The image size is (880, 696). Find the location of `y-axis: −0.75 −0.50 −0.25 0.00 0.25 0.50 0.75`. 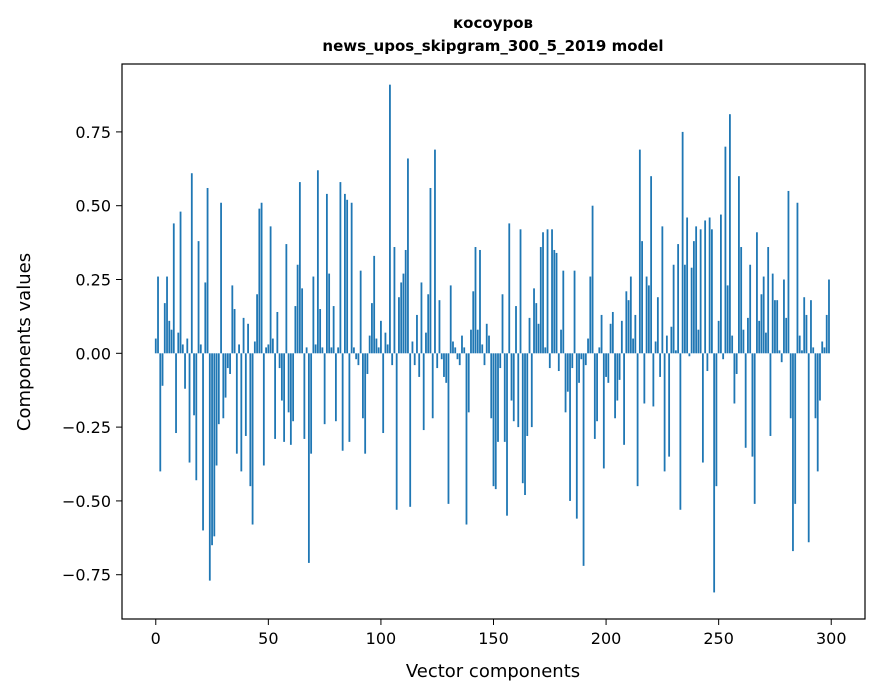

y-axis: −0.75 −0.50 −0.25 0.00 0.25 0.50 0.75 is located at coordinates (92, 354).